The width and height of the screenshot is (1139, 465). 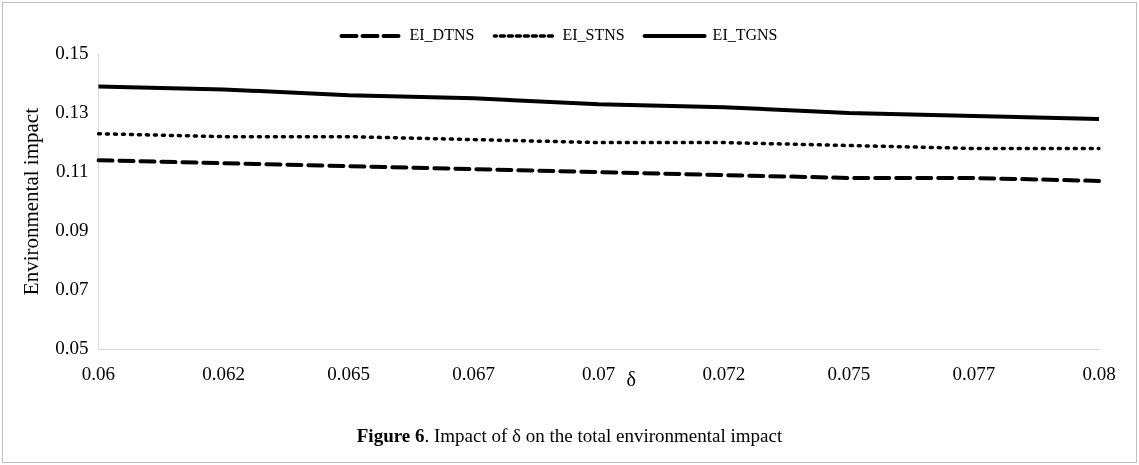 What do you see at coordinates (72, 230) in the screenshot?
I see `y-tick-label: 0.09` at bounding box center [72, 230].